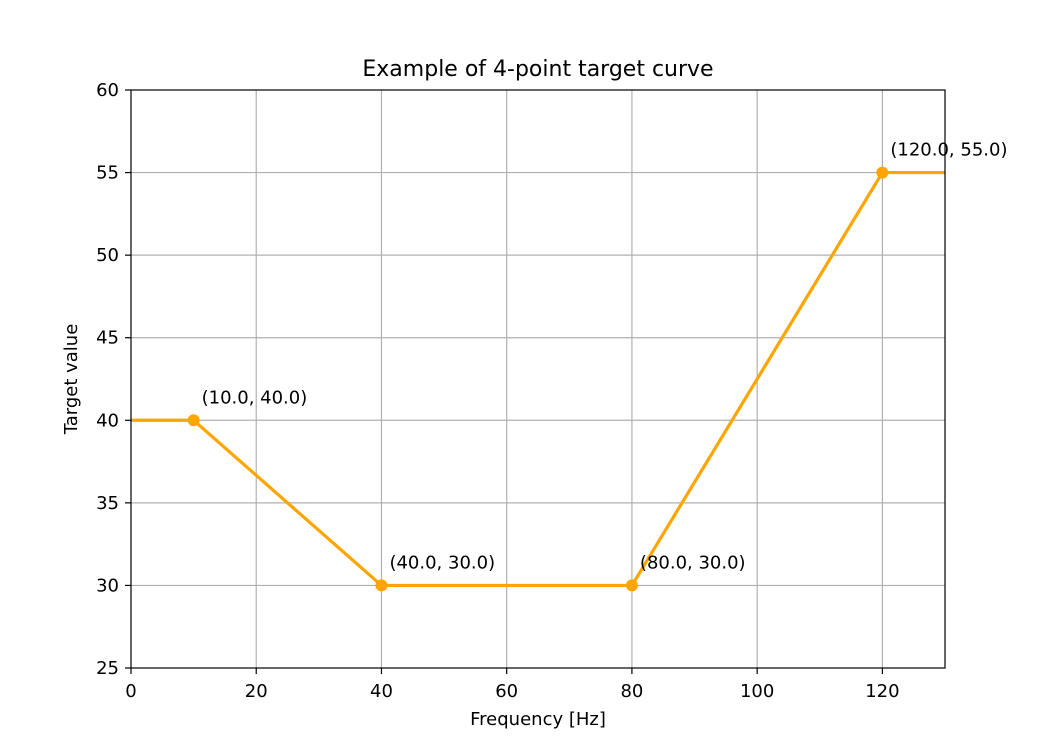 This screenshot has width=1050, height=750. What do you see at coordinates (757, 691) in the screenshot?
I see `x-tick-label: 100` at bounding box center [757, 691].